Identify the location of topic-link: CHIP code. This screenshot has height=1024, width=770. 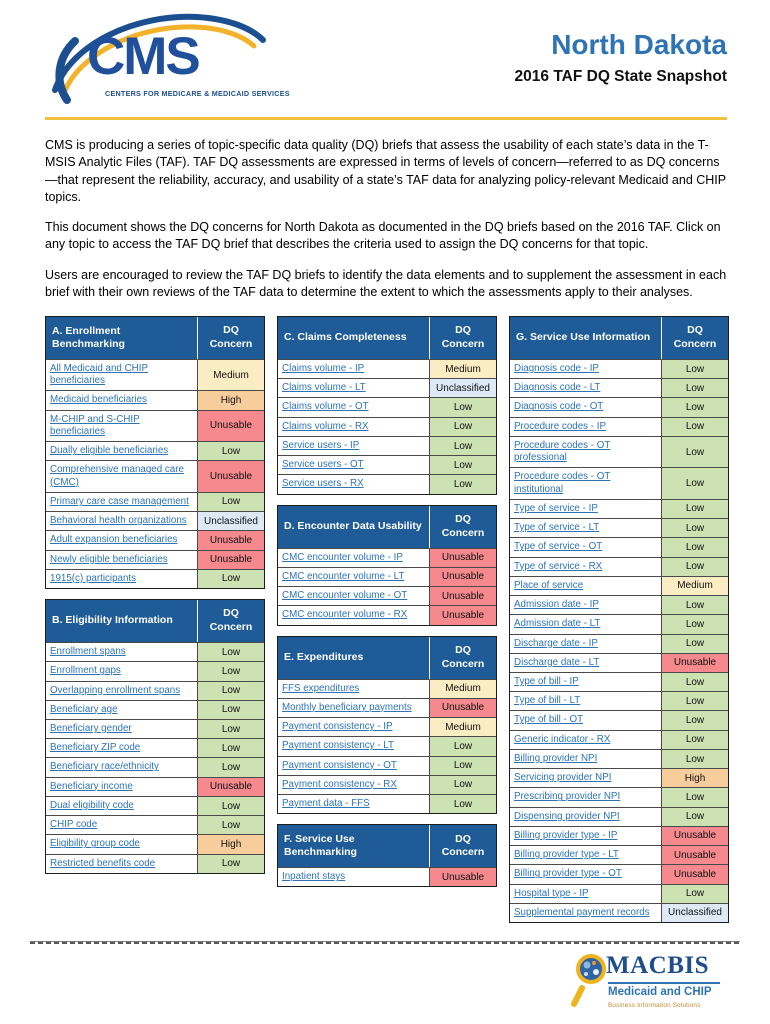
(74, 825).